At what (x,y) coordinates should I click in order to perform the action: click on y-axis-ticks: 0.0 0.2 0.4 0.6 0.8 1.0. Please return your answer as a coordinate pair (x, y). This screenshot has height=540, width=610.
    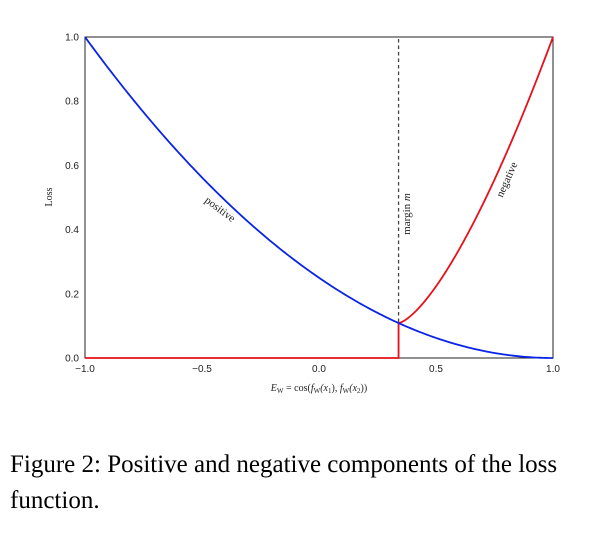
    Looking at the image, I should click on (72, 199).